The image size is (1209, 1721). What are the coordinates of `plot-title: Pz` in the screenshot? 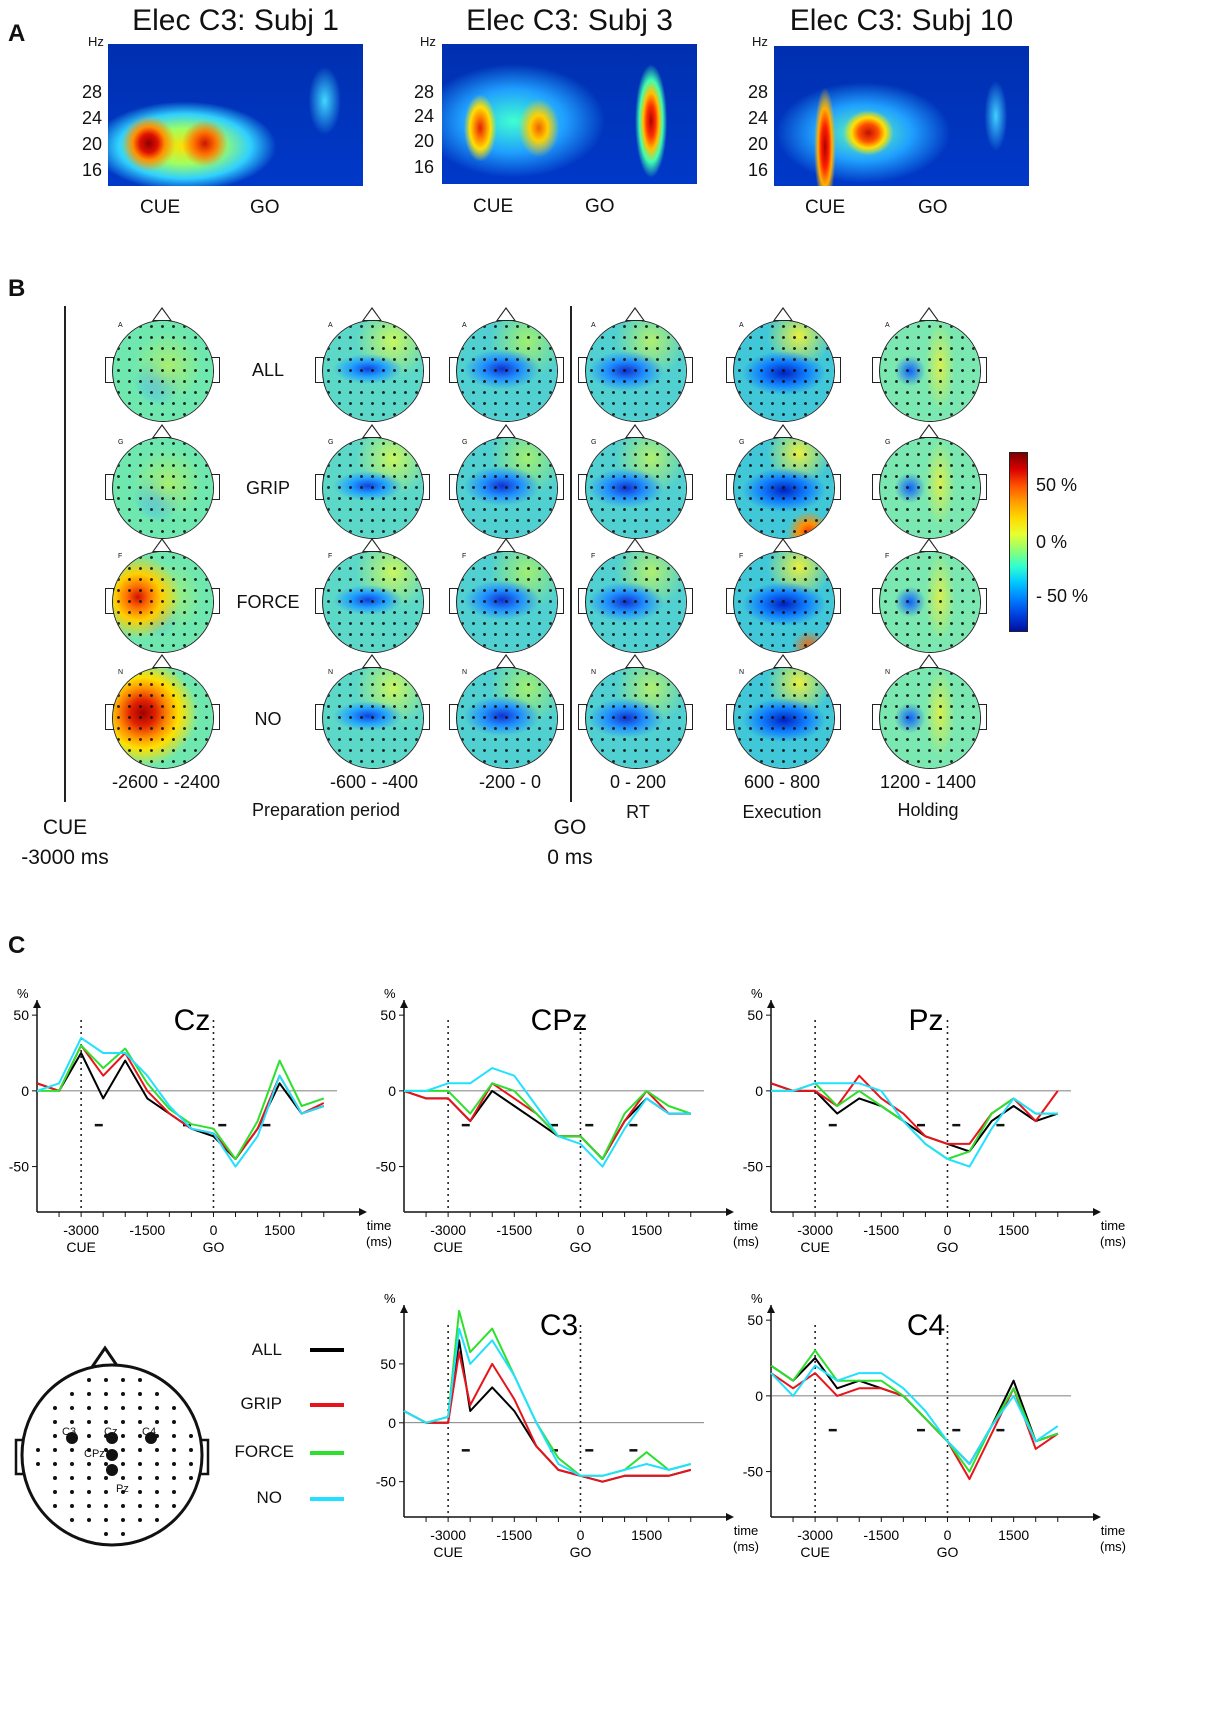 It's located at (925, 1020).